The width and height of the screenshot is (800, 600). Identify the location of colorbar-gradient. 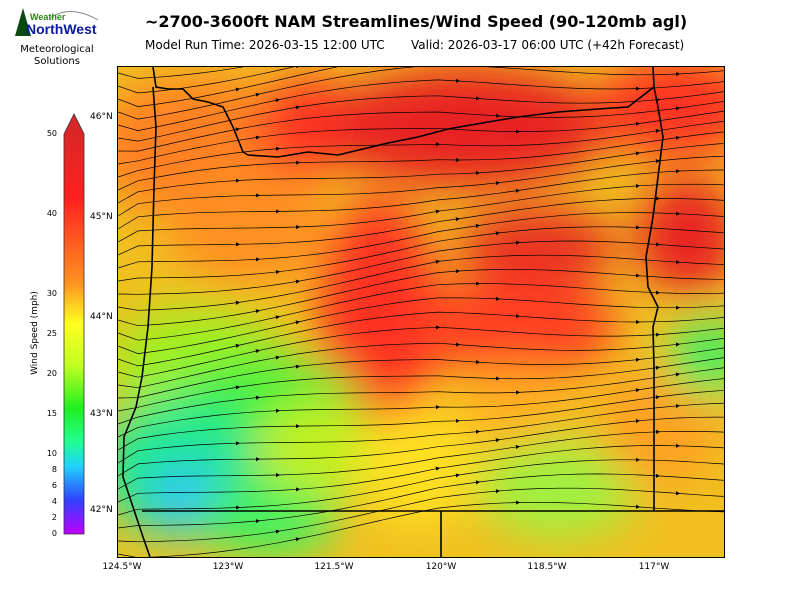
(74, 324).